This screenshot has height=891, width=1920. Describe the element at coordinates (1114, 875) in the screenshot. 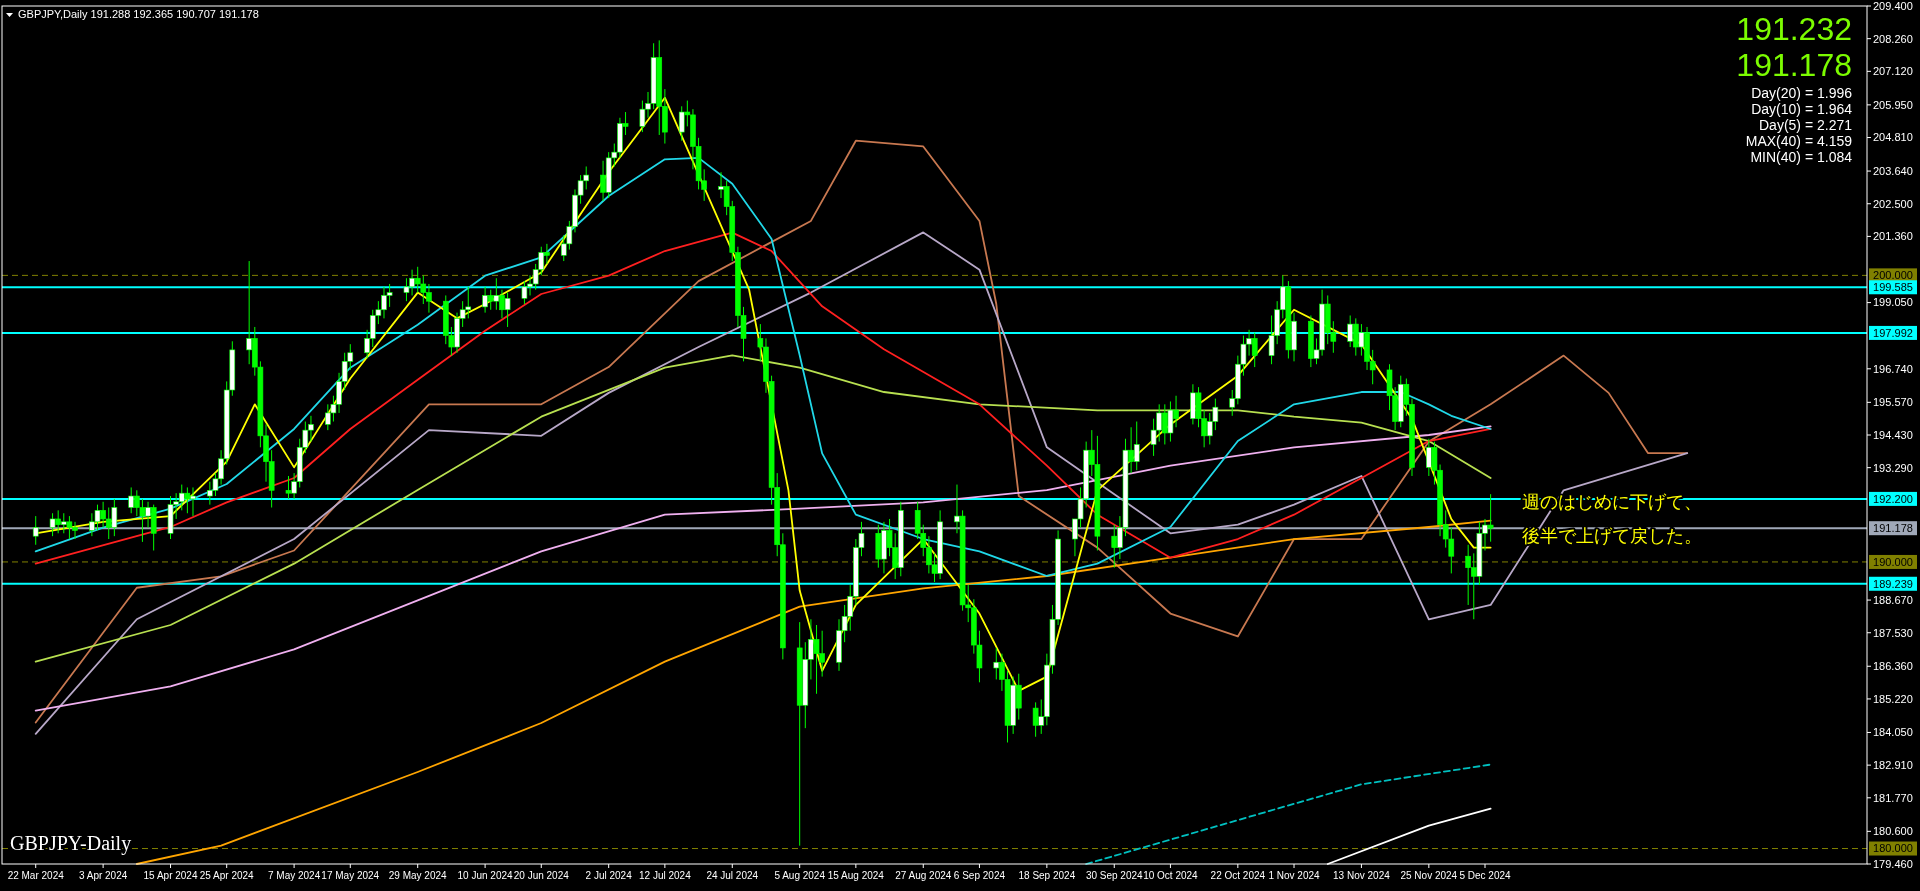

I see `x-tick-label: 30 Sep 2024` at that location.